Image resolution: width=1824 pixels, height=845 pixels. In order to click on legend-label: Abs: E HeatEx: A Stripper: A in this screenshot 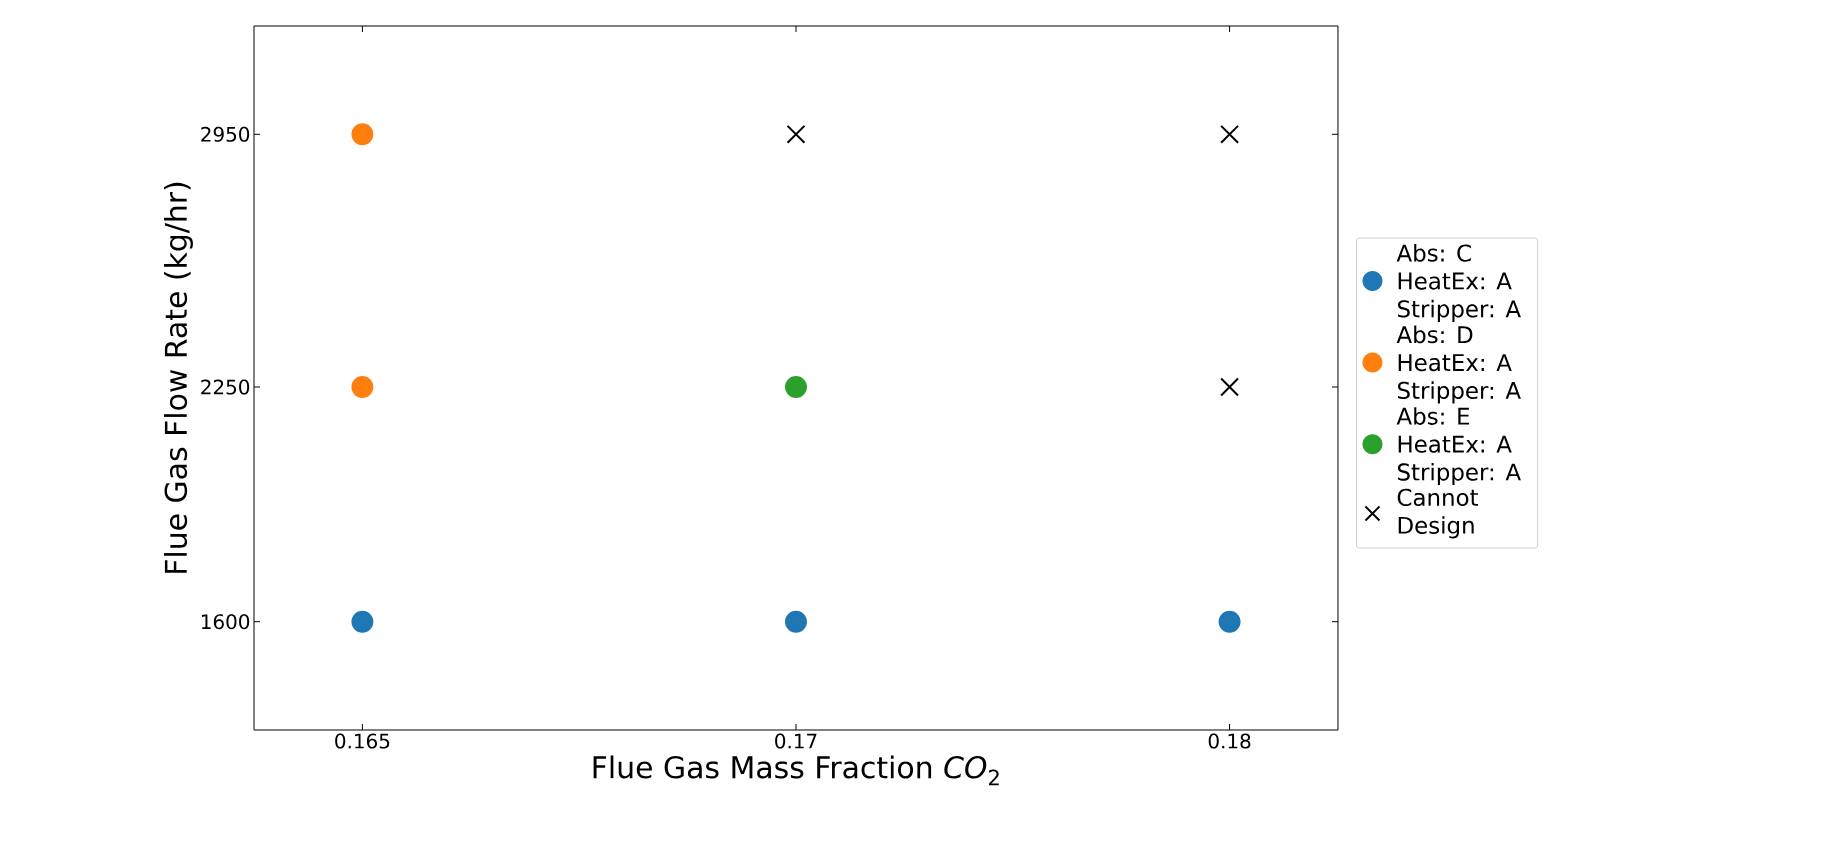, I will do `click(1458, 446)`.